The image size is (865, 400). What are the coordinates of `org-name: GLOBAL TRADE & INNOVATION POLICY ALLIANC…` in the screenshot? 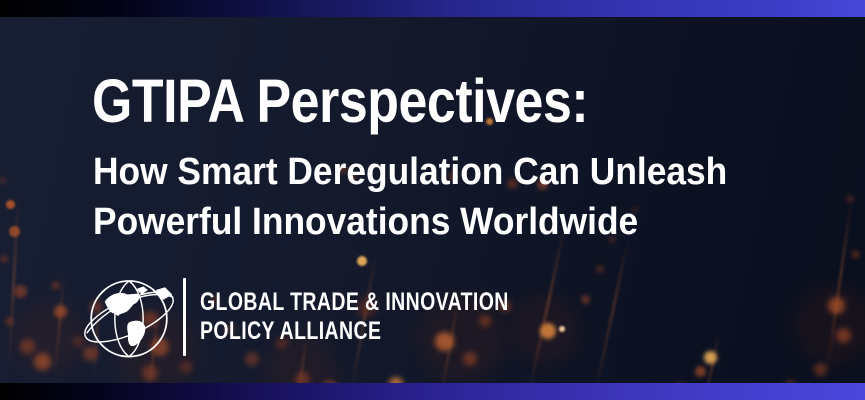 It's located at (354, 317).